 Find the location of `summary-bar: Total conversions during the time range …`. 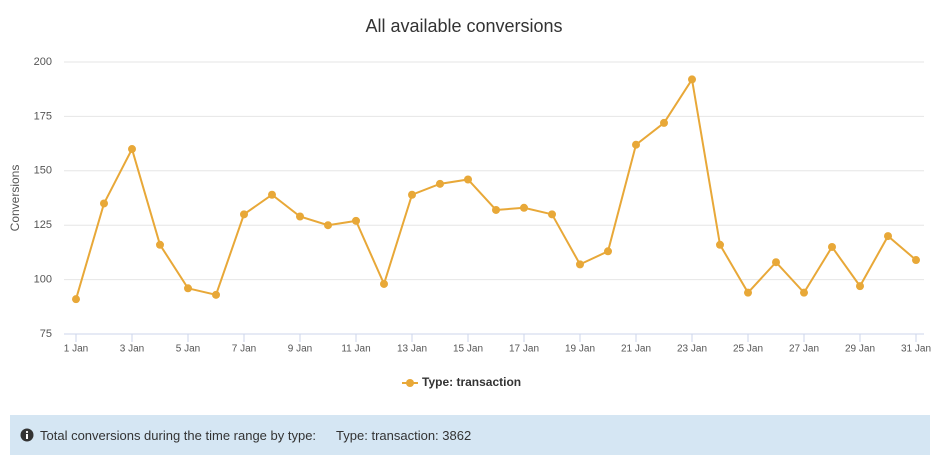

summary-bar: Total conversions during the time range … is located at coordinates (470, 435).